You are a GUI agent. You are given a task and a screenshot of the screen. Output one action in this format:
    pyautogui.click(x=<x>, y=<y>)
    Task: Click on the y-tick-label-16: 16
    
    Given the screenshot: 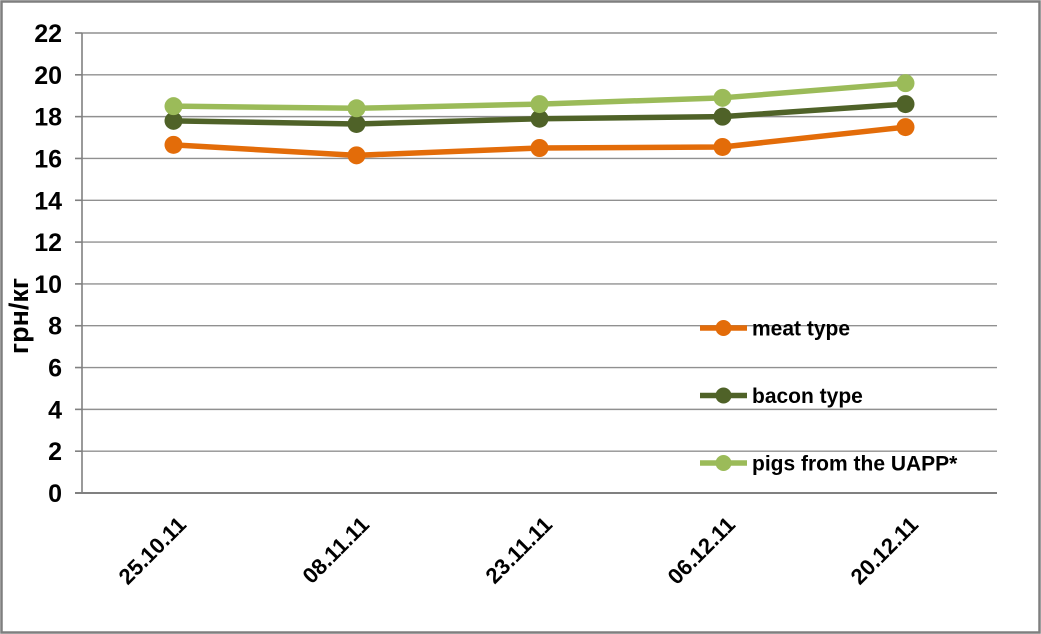 What is the action you would take?
    pyautogui.click(x=48, y=159)
    